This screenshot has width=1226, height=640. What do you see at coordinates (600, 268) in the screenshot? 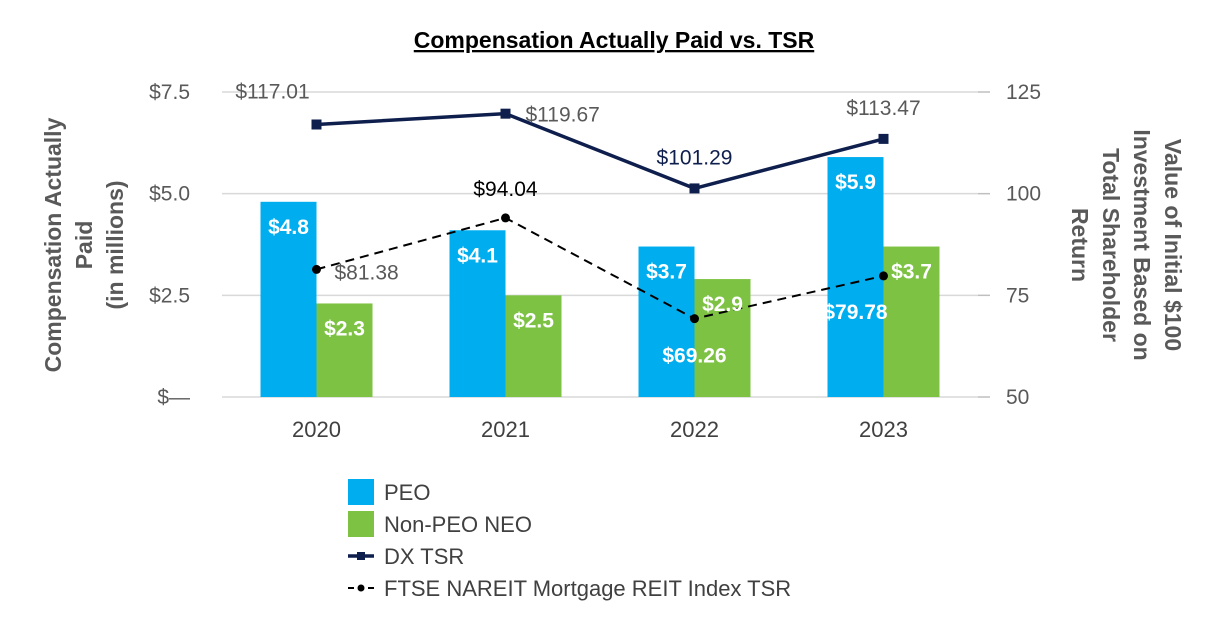
I see `ftse-tsr-line` at bounding box center [600, 268].